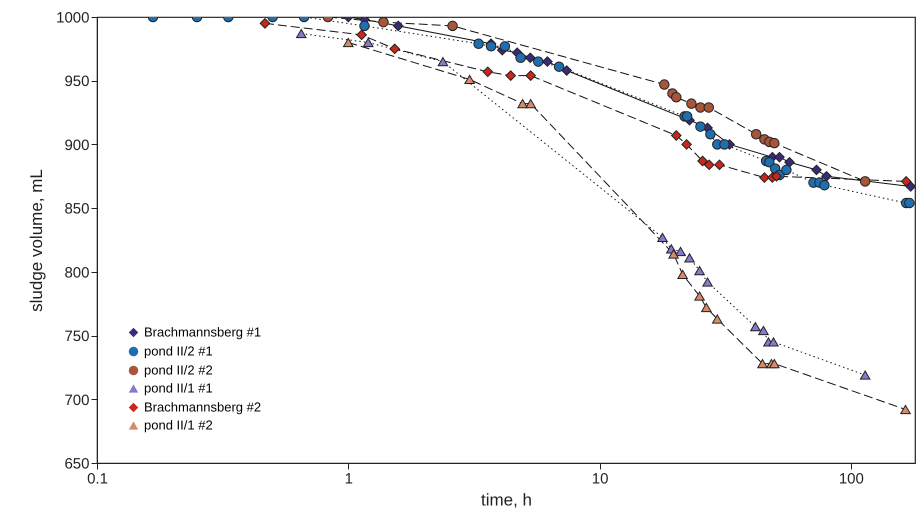  What do you see at coordinates (203, 332) in the screenshot?
I see `legend-label: Brachmannsberg #1` at bounding box center [203, 332].